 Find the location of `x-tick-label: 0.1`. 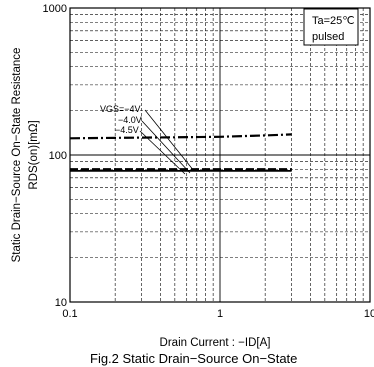

x-tick-label: 0.1 is located at coordinates (69, 314).